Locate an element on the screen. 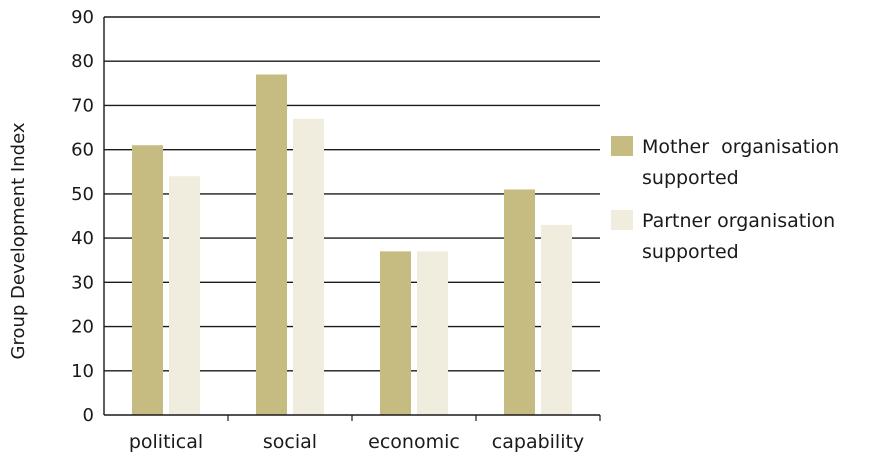 The image size is (895, 457). y-tick-label: 50 is located at coordinates (82, 194).